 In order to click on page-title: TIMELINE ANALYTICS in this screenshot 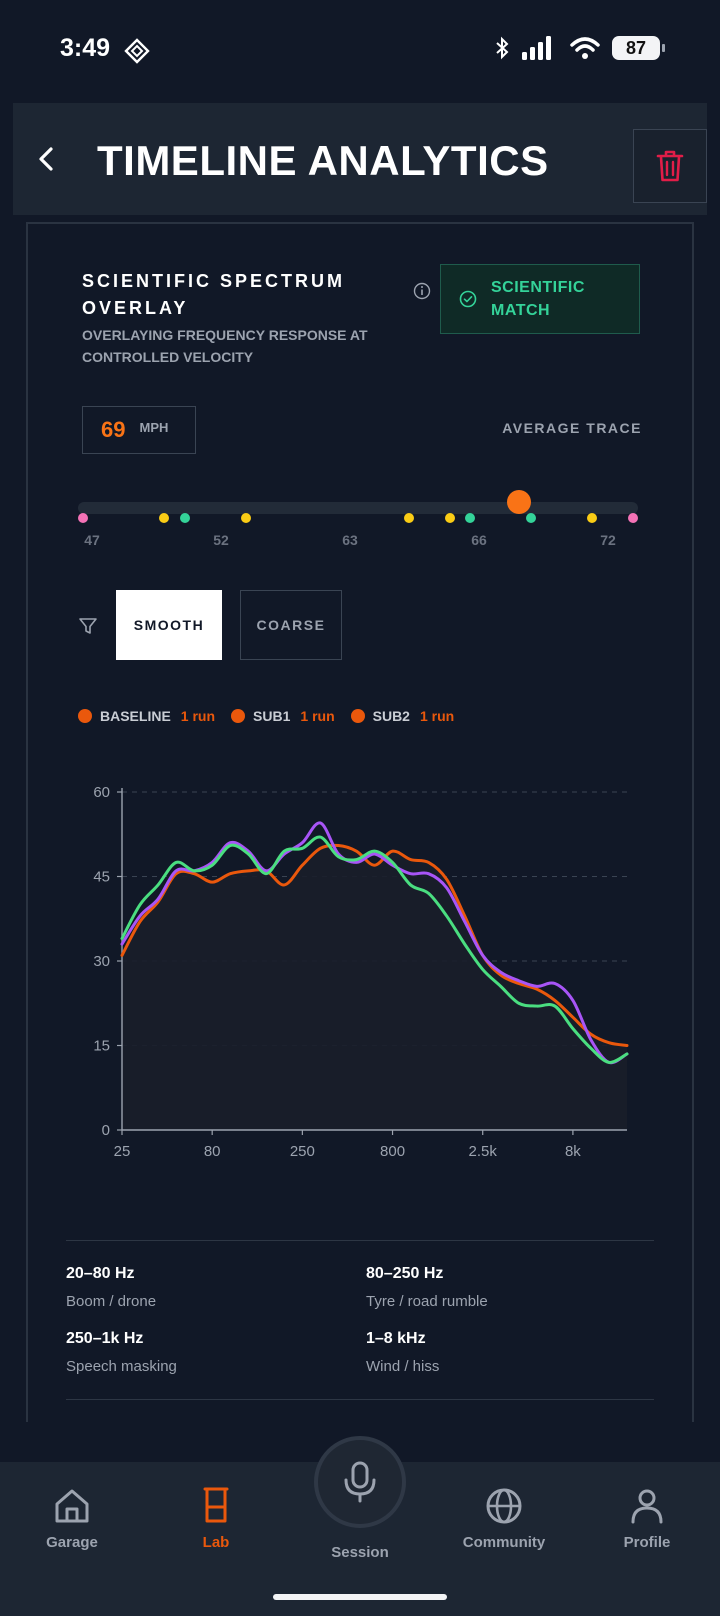, I will do `click(323, 160)`.